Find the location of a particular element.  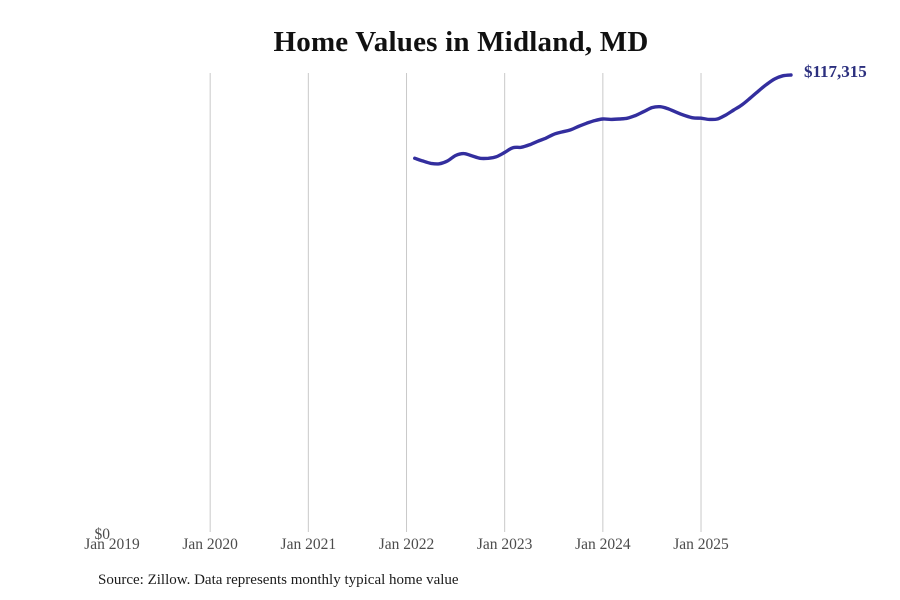

y-axis-zero-label: $0 is located at coordinates (102, 534).